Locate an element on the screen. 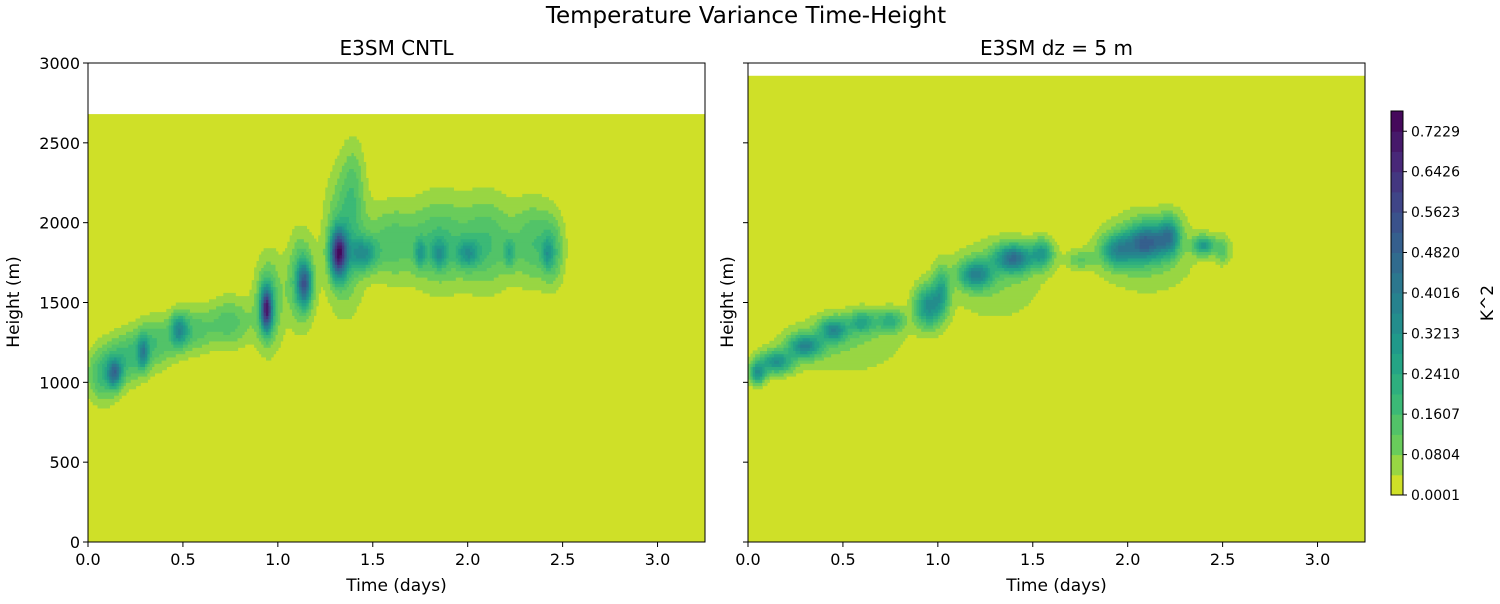 The height and width of the screenshot is (604, 1500). x-tick-label: 1.5 is located at coordinates (1032, 559).